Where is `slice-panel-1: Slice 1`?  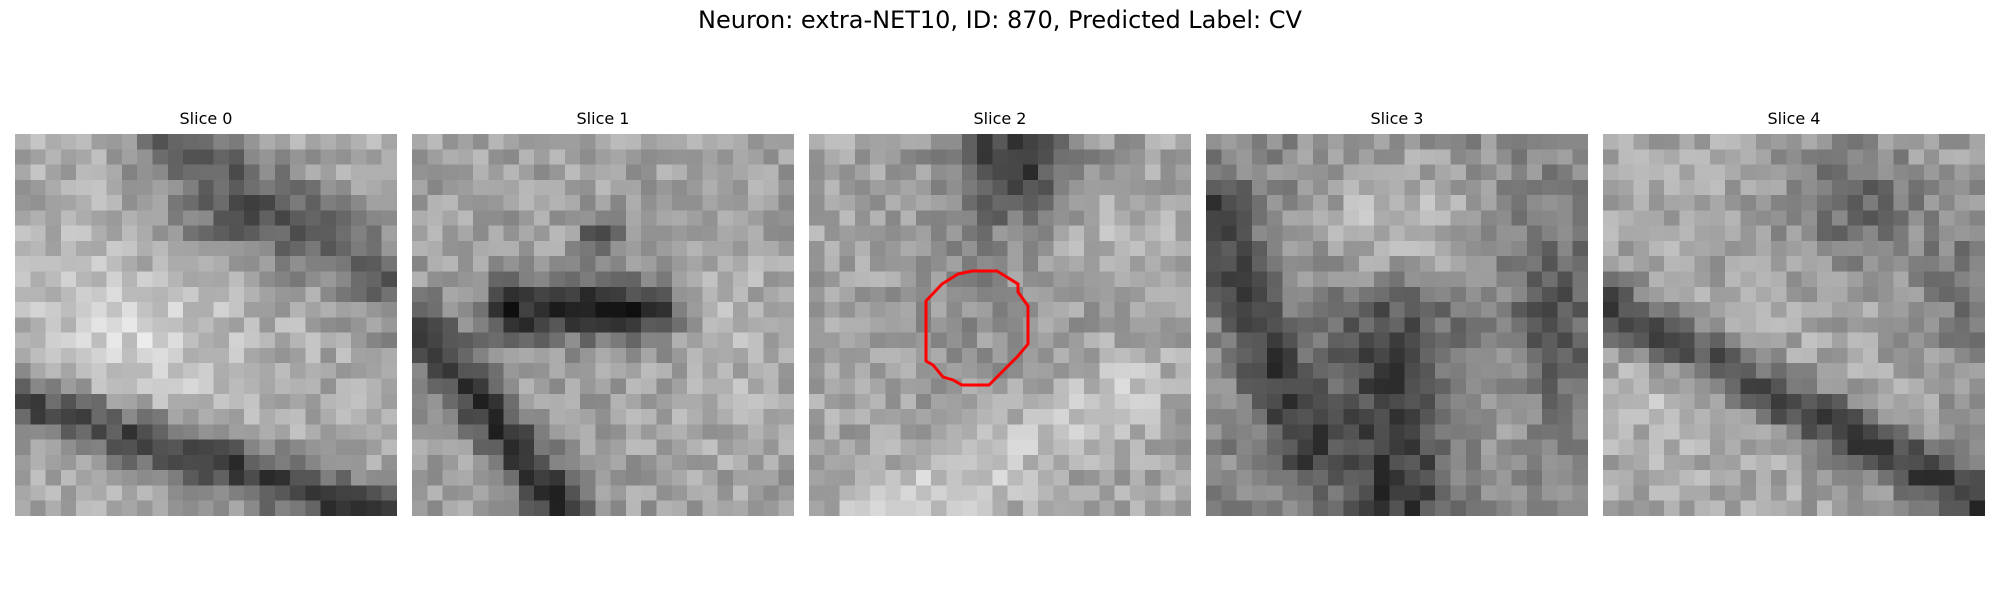
slice-panel-1: Slice 1 is located at coordinates (603, 312).